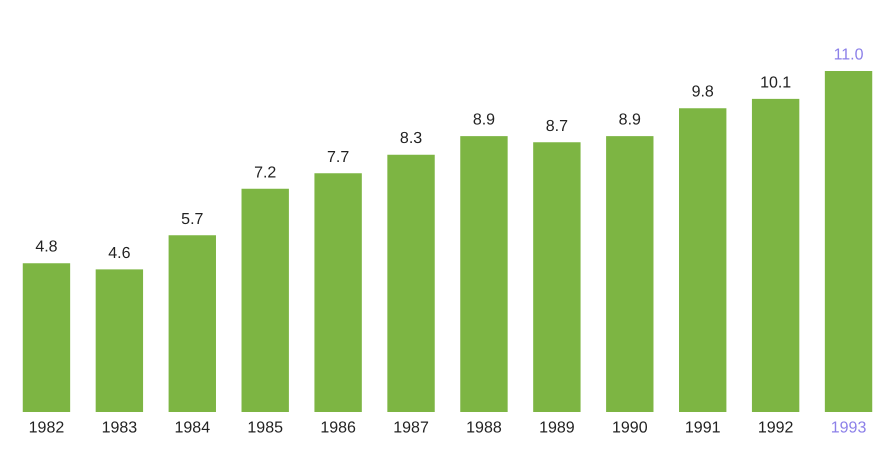  What do you see at coordinates (557, 126) in the screenshot?
I see `data-label: 8.7` at bounding box center [557, 126].